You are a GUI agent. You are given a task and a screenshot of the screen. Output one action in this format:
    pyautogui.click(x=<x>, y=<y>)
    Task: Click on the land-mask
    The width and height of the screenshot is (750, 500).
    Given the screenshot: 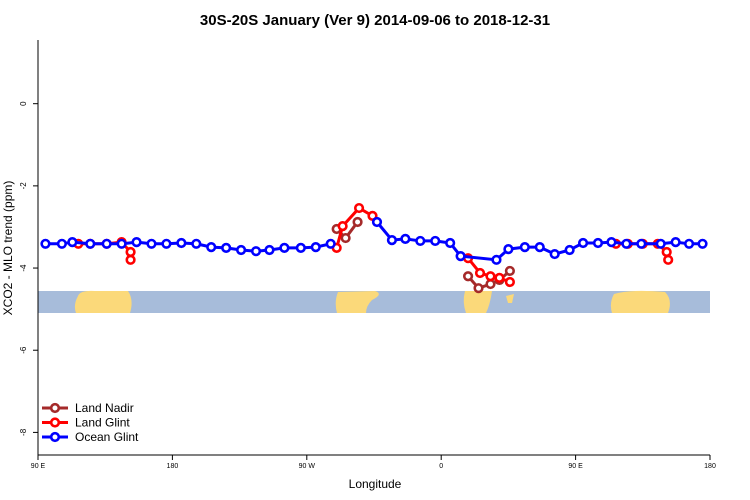 What is the action you would take?
    pyautogui.click(x=374, y=301)
    